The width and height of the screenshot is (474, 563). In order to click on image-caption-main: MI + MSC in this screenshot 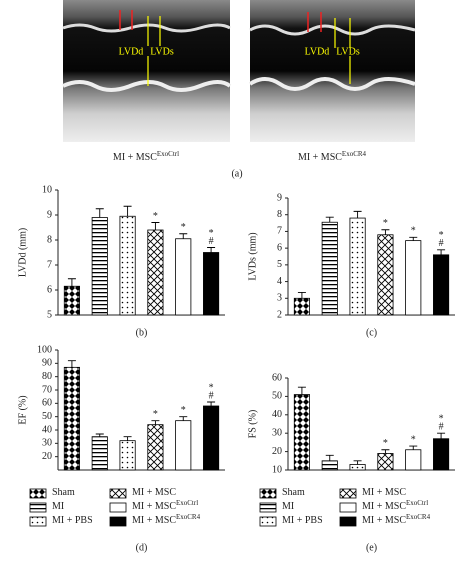, I will do `click(135, 157)`.